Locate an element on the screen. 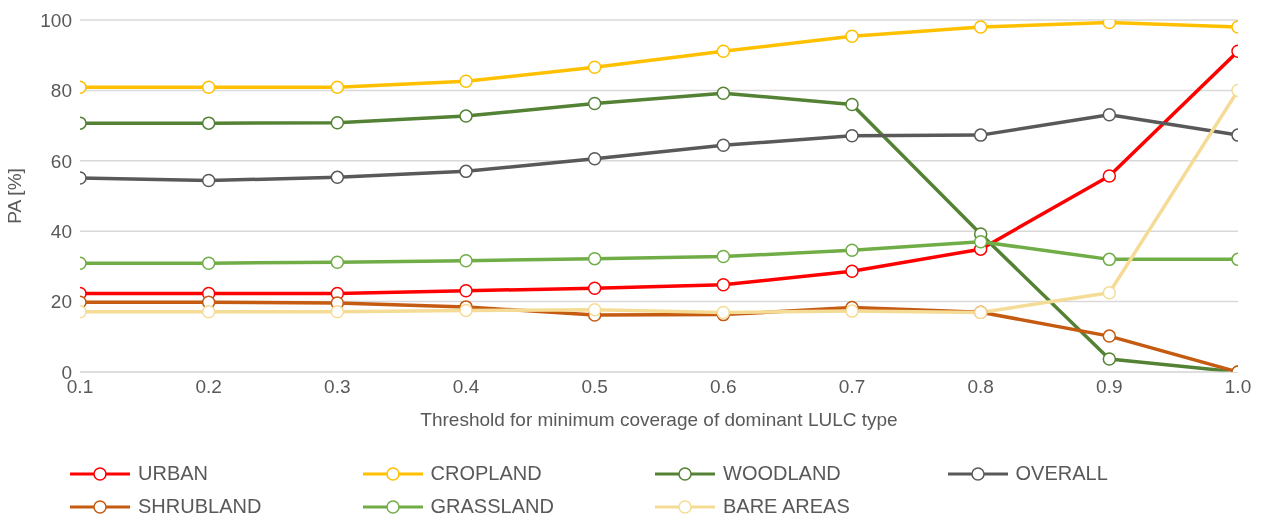 The height and width of the screenshot is (526, 1280). x-tick-label: 0.8 is located at coordinates (980, 387).